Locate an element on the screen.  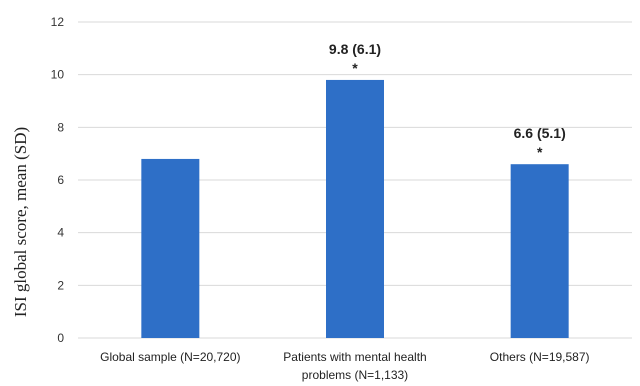
data-label: 9.8 (6.1) is located at coordinates (355, 49).